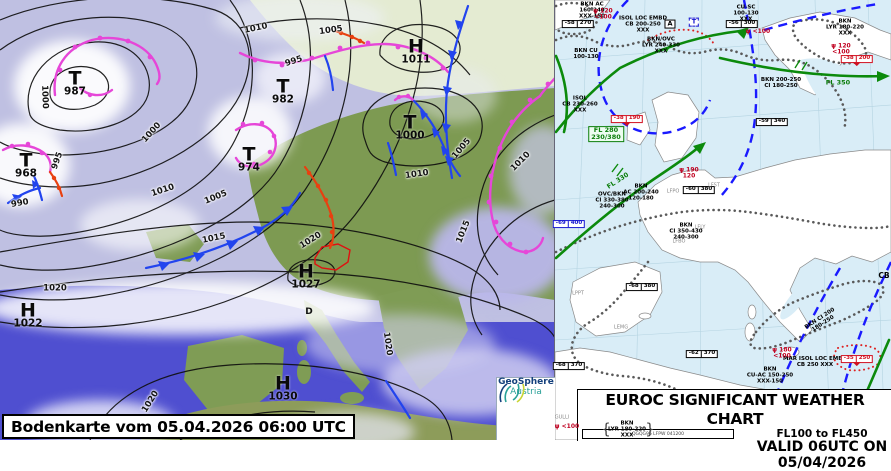 The height and width of the screenshot is (471, 891). I want to click on sigwx-footer-title: EUROC SIGNIFICANT WEATHER CHART, so click(735, 409).